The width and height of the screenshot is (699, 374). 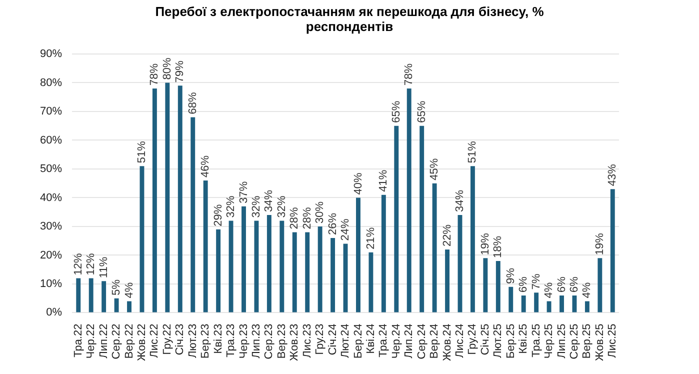 What do you see at coordinates (384, 181) in the screenshot?
I see `data-label: 41%` at bounding box center [384, 181].